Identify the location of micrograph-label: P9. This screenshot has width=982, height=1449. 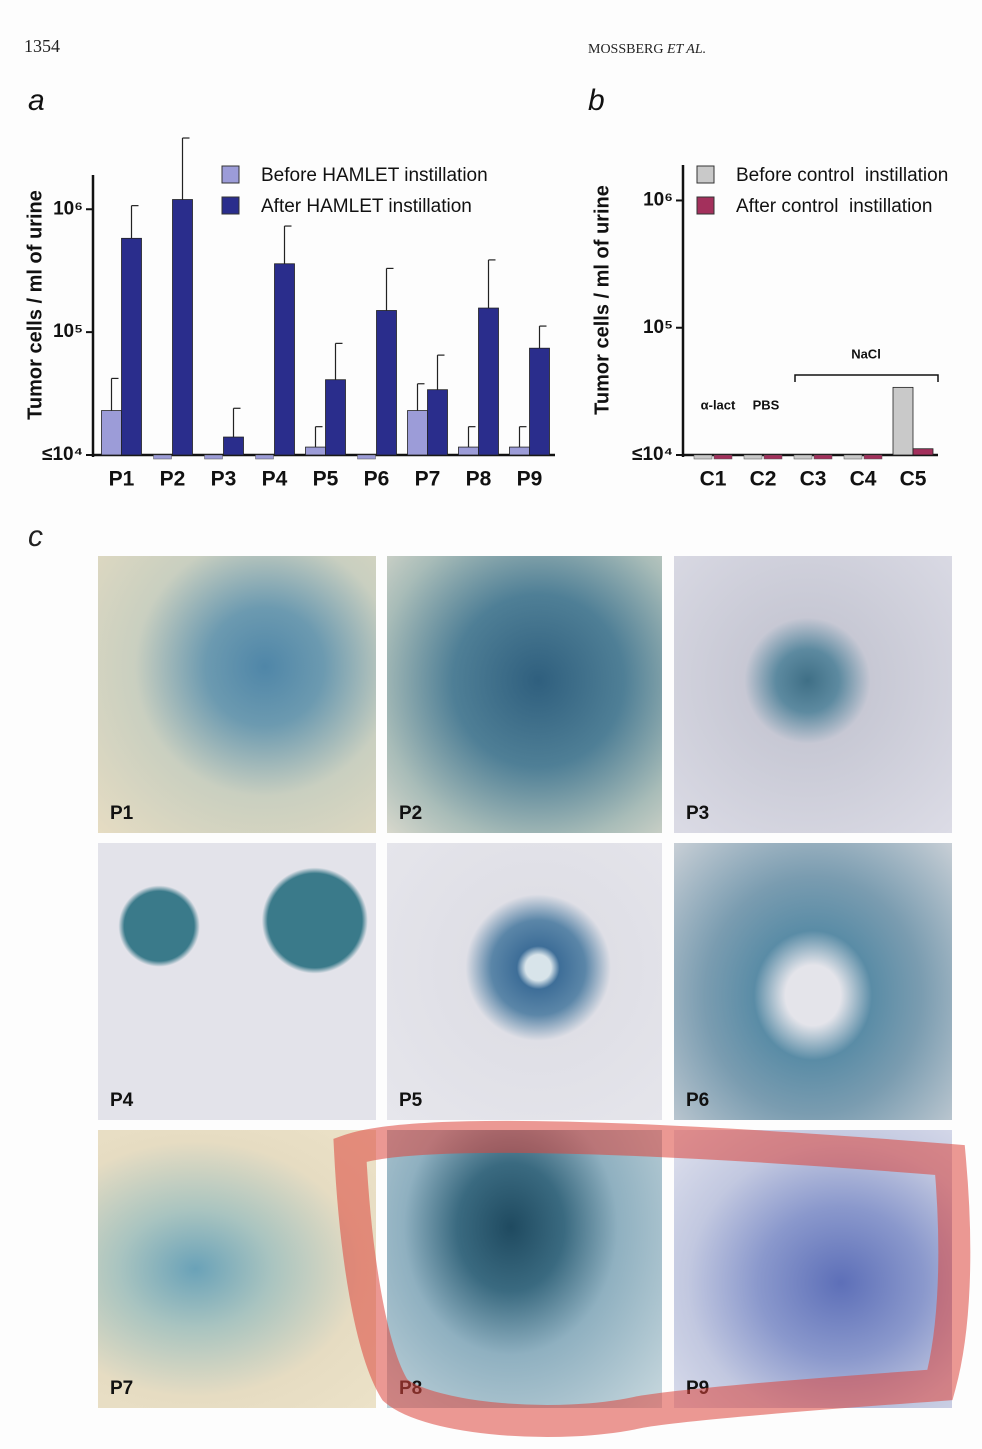
(698, 1388).